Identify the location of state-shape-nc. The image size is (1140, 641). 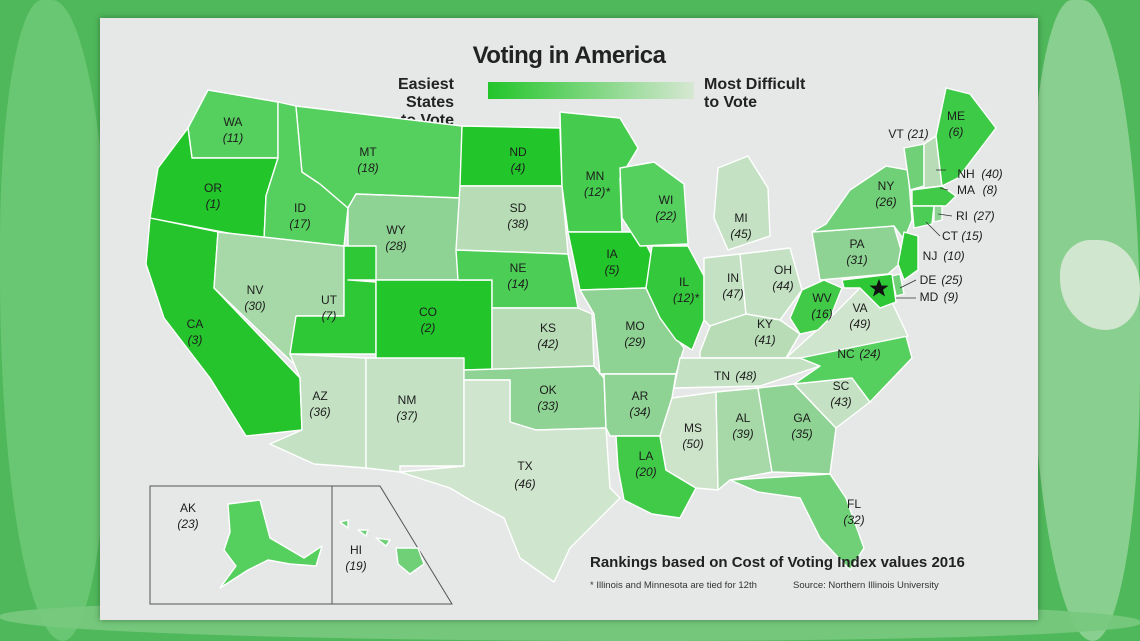
(853, 369).